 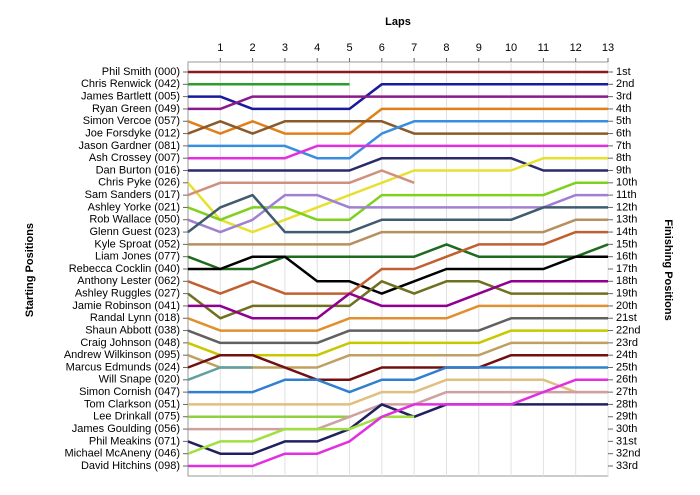 What do you see at coordinates (126, 306) in the screenshot?
I see `driver-label: Jamie Robinson (041)` at bounding box center [126, 306].